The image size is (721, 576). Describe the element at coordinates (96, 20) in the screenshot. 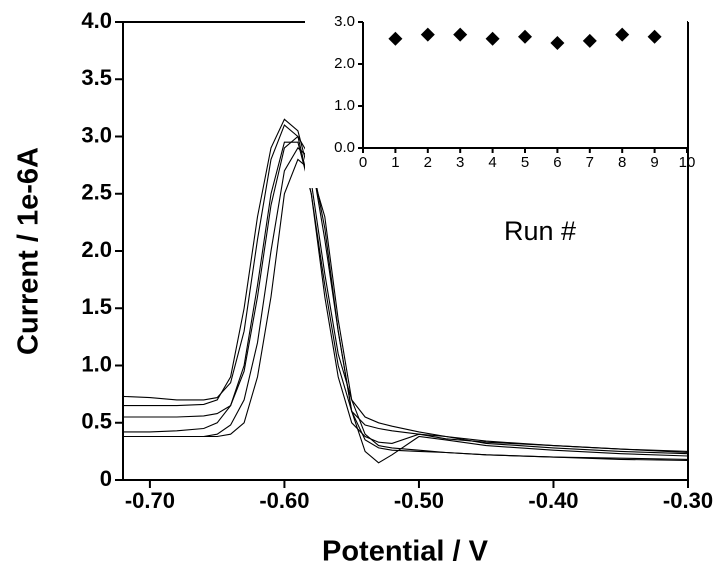

I see `y-tick-label: 4.0` at that location.